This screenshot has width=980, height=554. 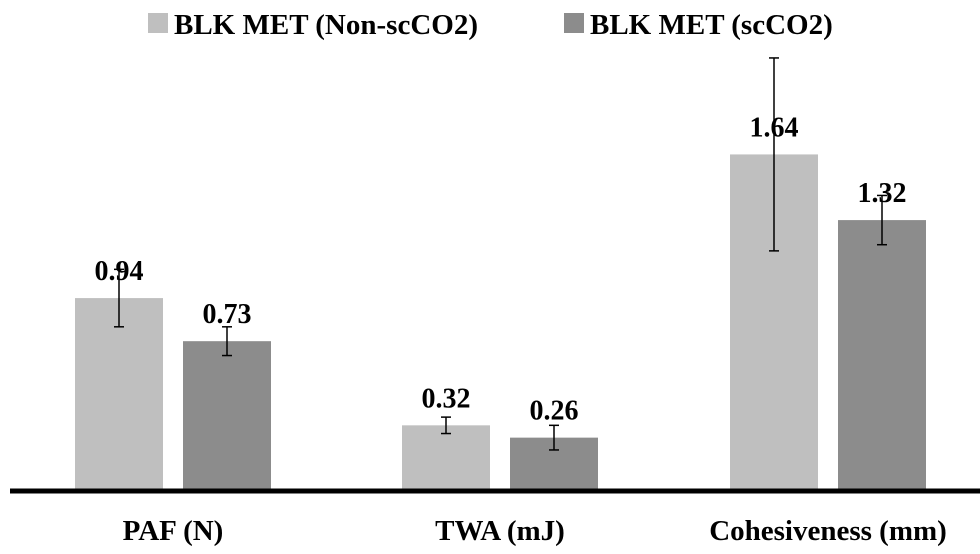 What do you see at coordinates (554, 411) in the screenshot?
I see `data-label-series-2-cat-2: 0.26` at bounding box center [554, 411].